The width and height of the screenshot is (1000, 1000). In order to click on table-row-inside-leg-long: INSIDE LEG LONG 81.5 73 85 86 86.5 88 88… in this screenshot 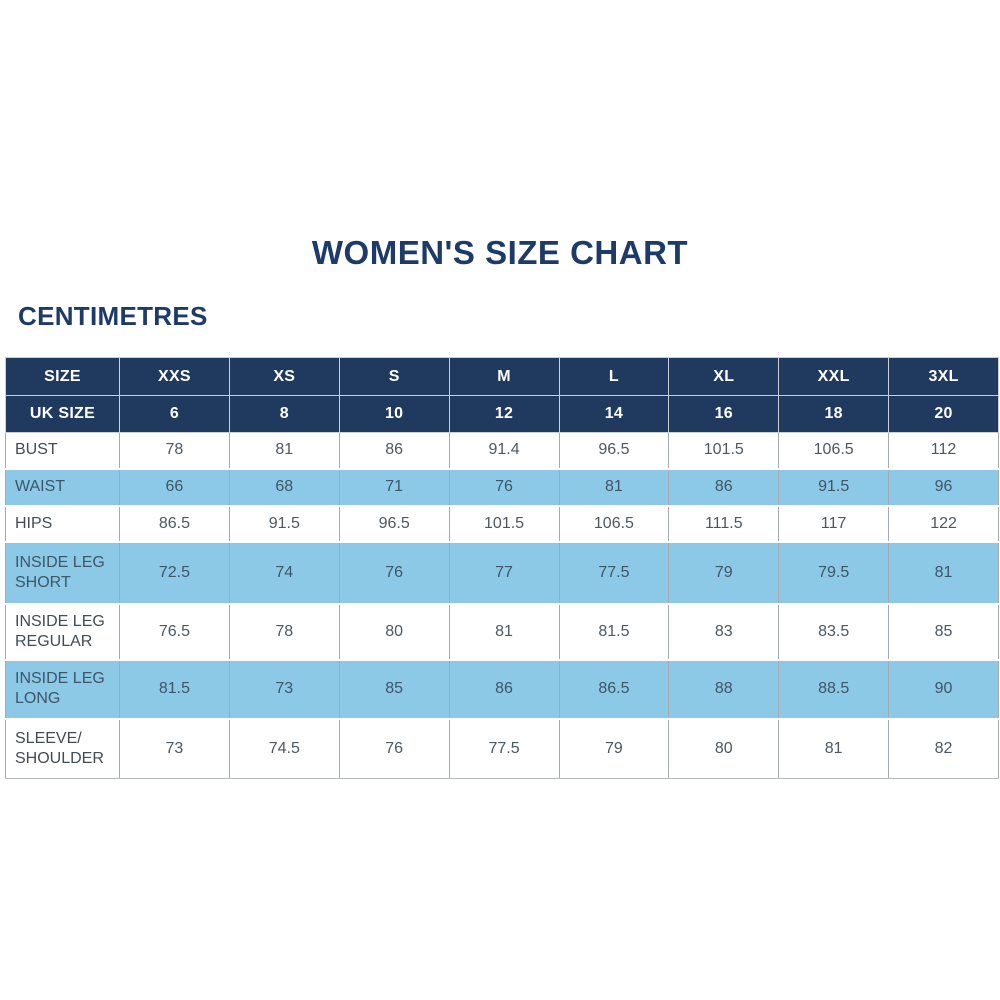, I will do `click(502, 689)`.